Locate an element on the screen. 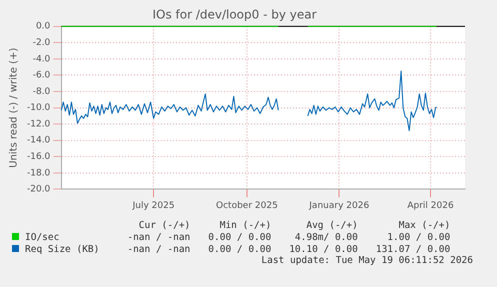 This screenshot has height=287, width=497. text: 10.10 / 0.00 is located at coordinates (323, 249).